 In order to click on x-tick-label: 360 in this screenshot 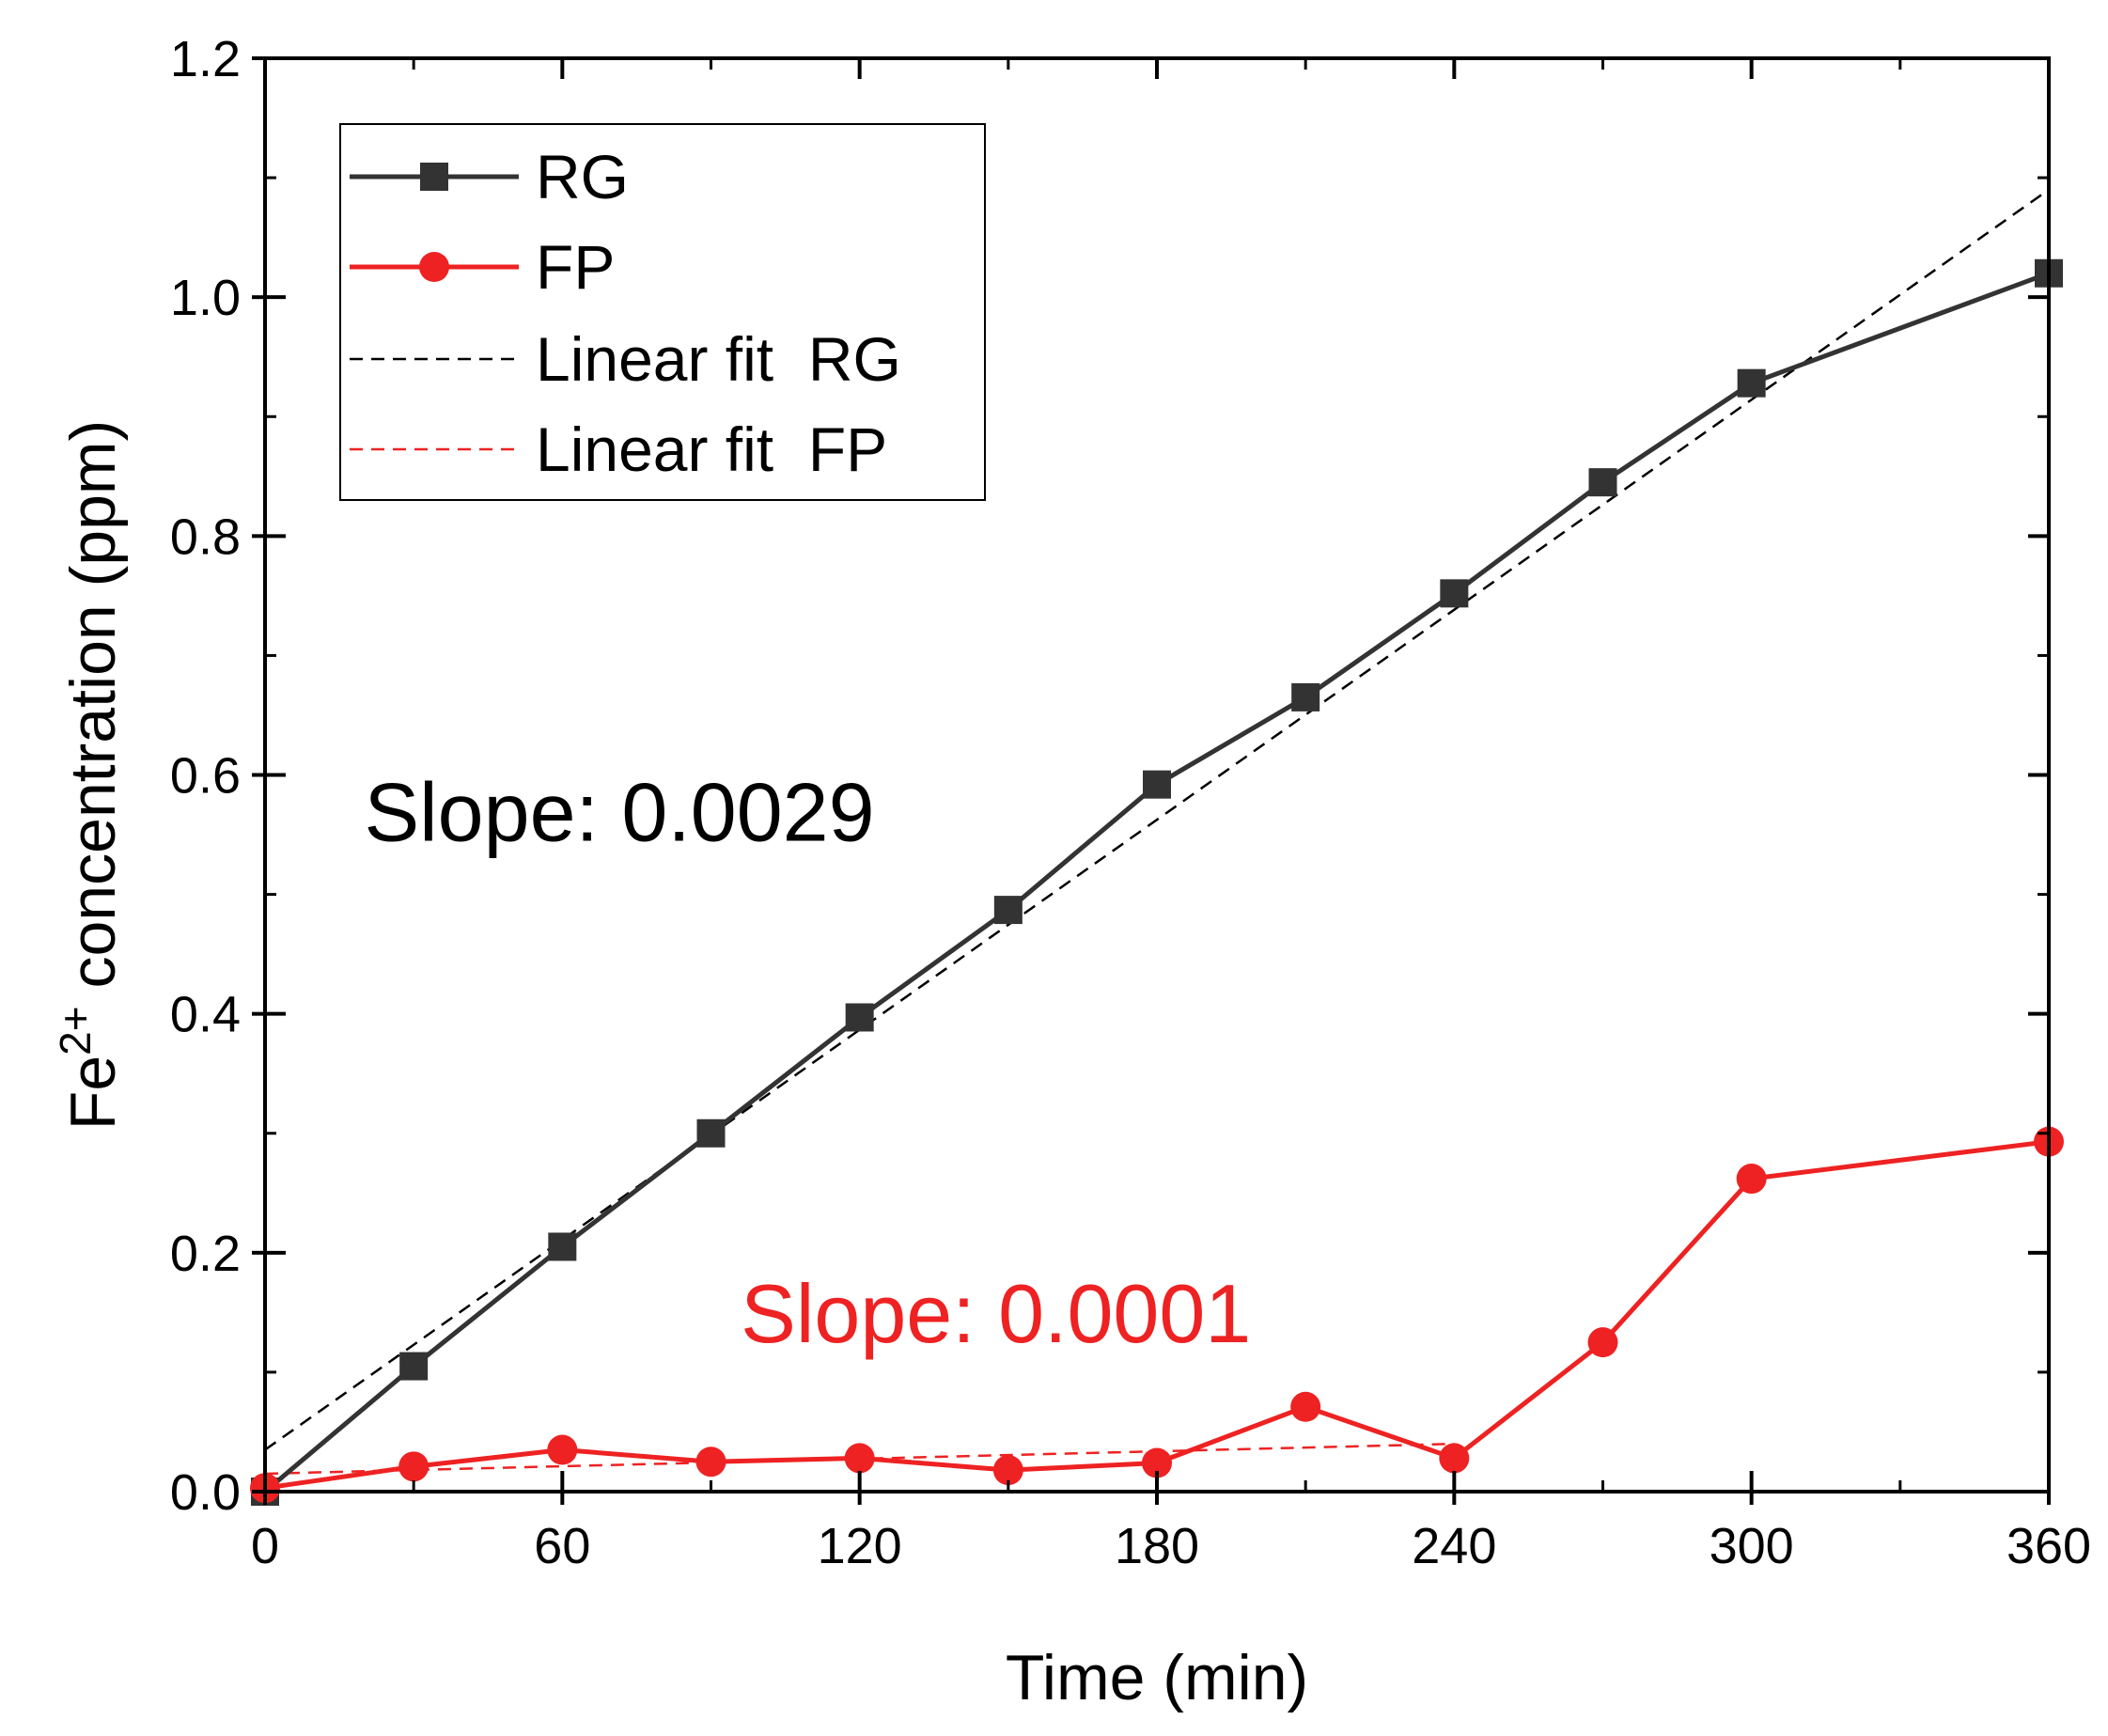, I will do `click(2049, 1546)`.